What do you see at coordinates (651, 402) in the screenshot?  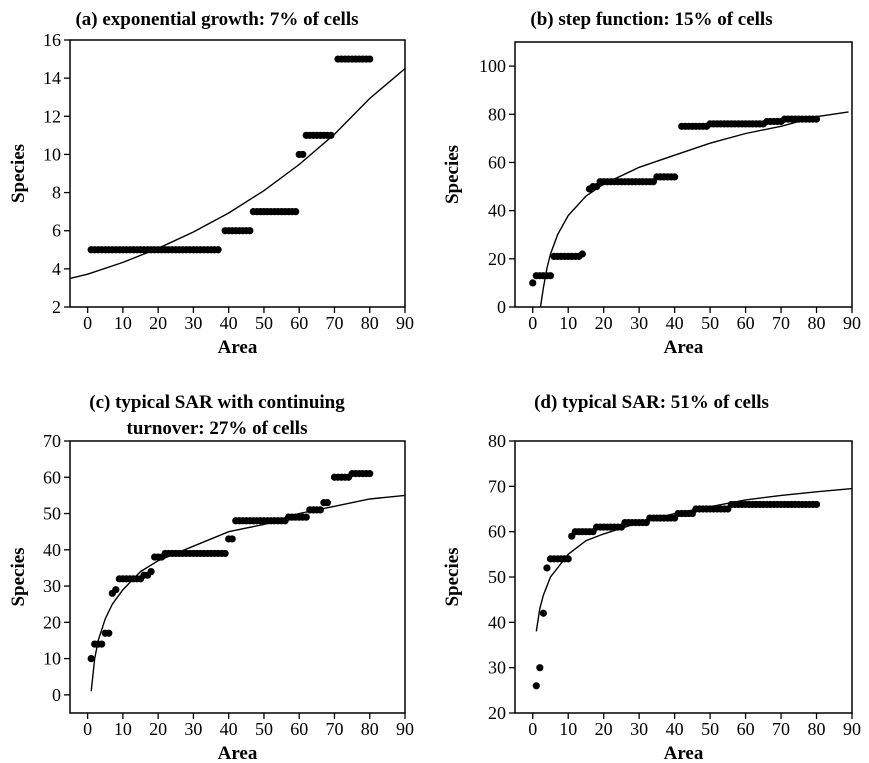 I see `chart-title: (d) typical SAR: 51% of cells` at bounding box center [651, 402].